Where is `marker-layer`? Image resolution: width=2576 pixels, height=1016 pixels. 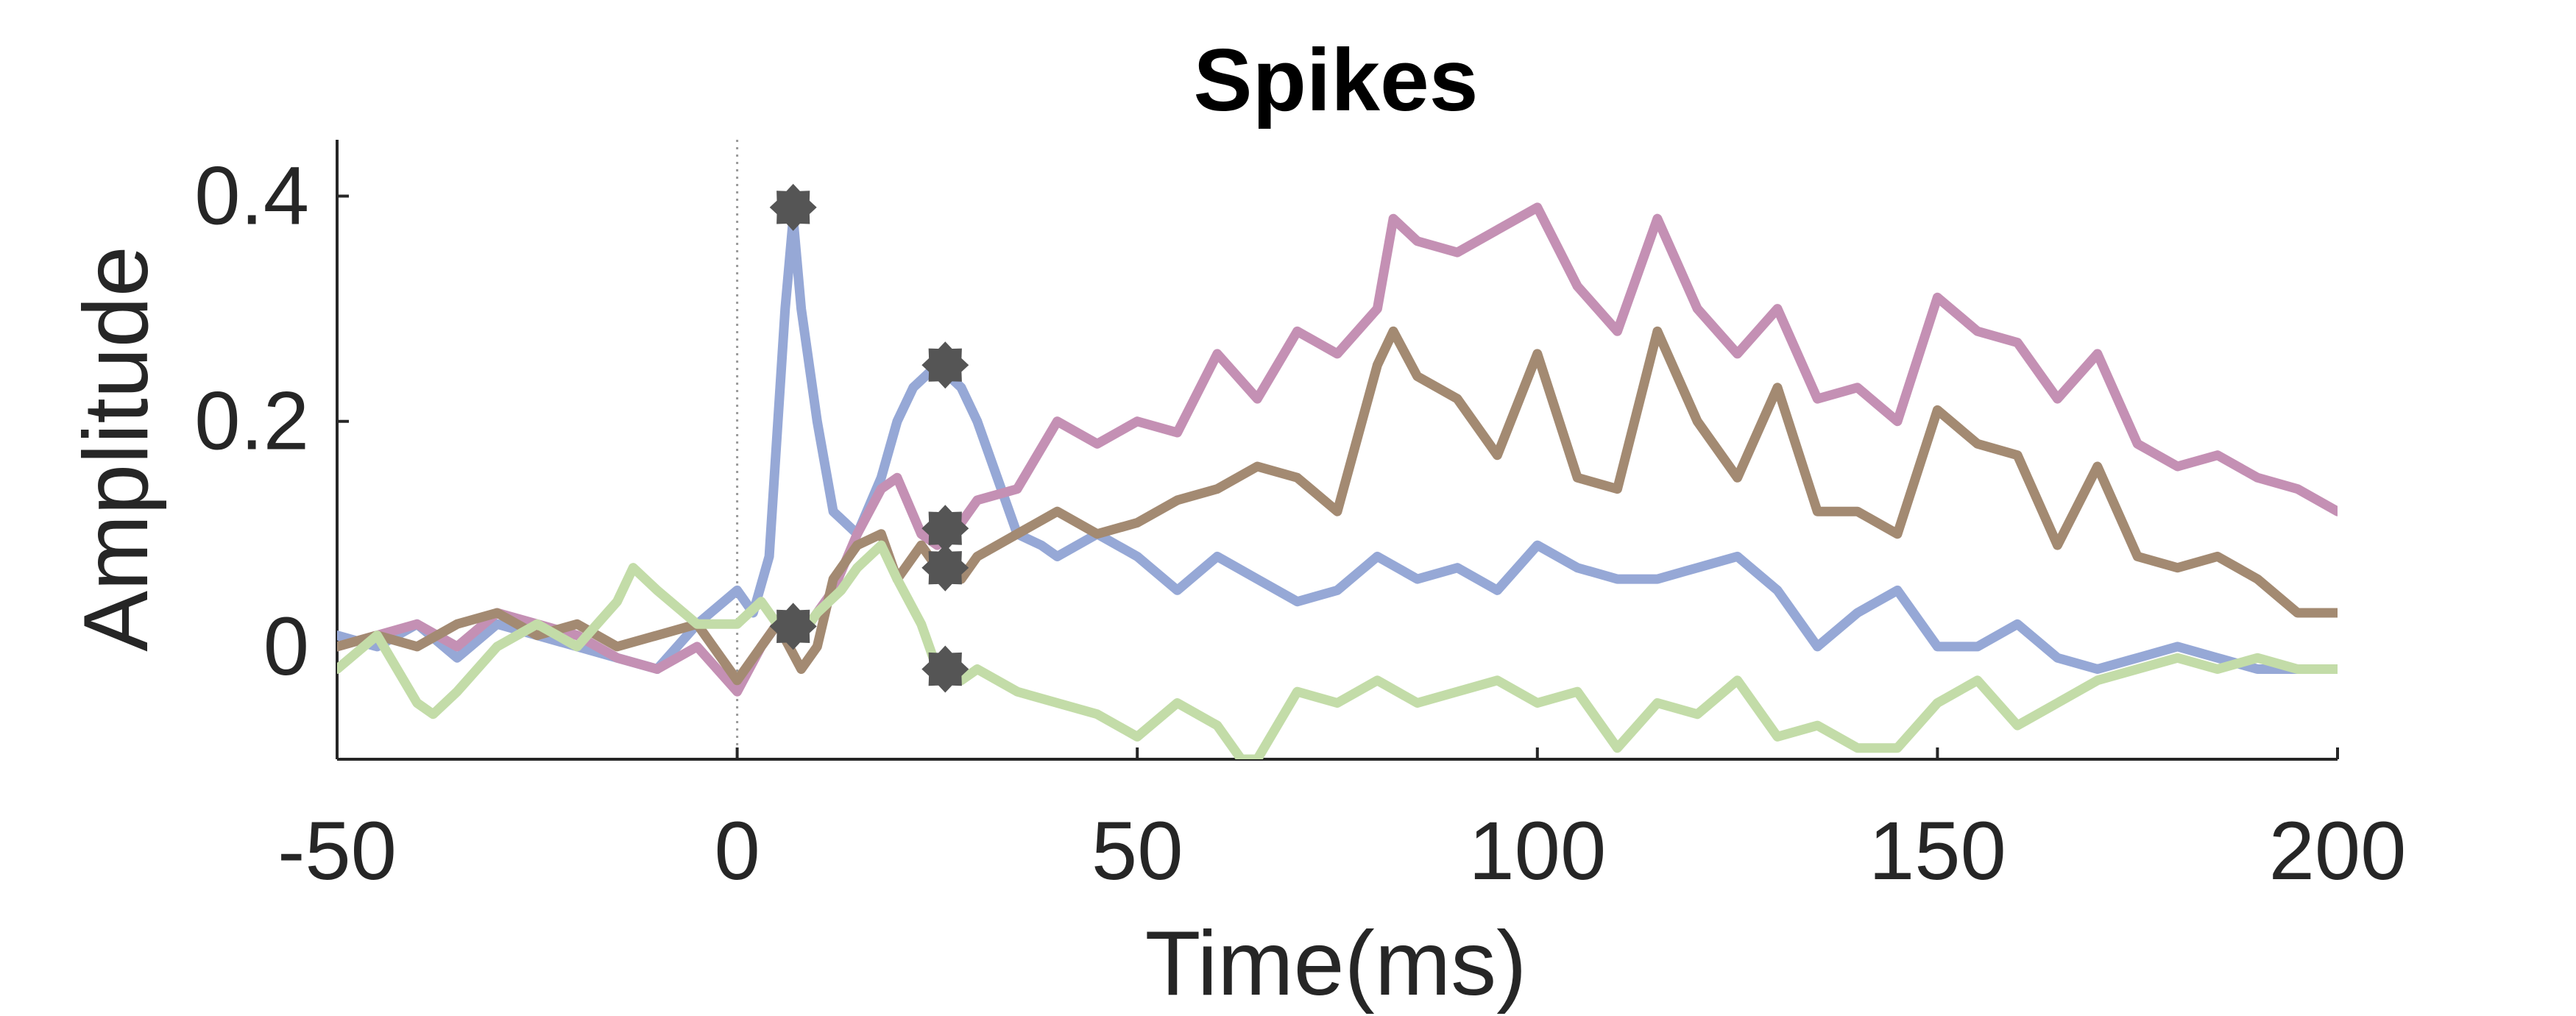 marker-layer is located at coordinates (869, 438).